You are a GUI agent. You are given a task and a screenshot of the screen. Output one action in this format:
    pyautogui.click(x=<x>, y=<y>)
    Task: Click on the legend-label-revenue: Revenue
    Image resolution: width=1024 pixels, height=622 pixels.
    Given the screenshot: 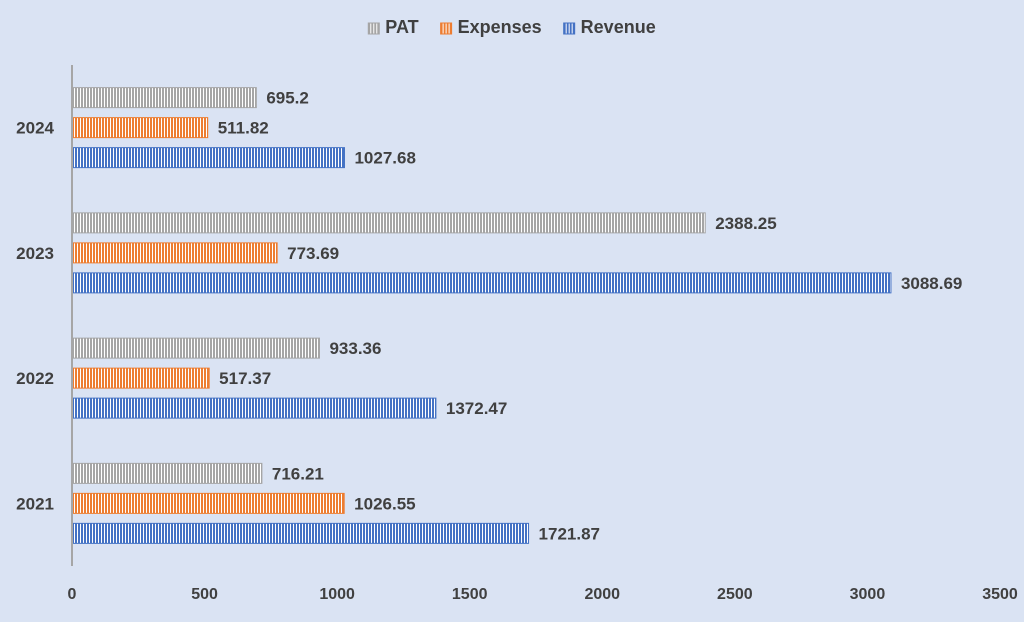 What is the action you would take?
    pyautogui.click(x=618, y=27)
    